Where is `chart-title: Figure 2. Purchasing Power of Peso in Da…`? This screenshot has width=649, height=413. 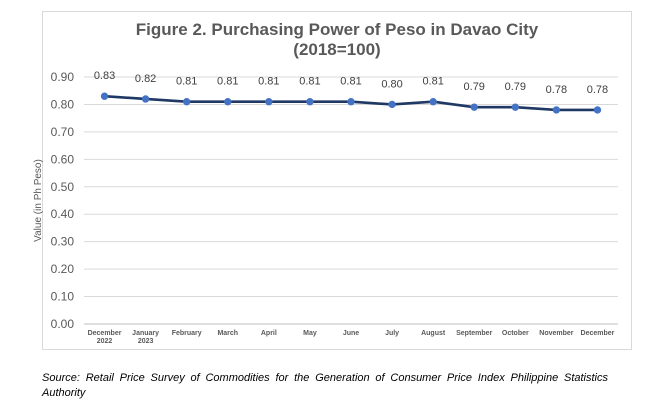
chart-title: Figure 2. Purchasing Power of Peso in Da… is located at coordinates (337, 40).